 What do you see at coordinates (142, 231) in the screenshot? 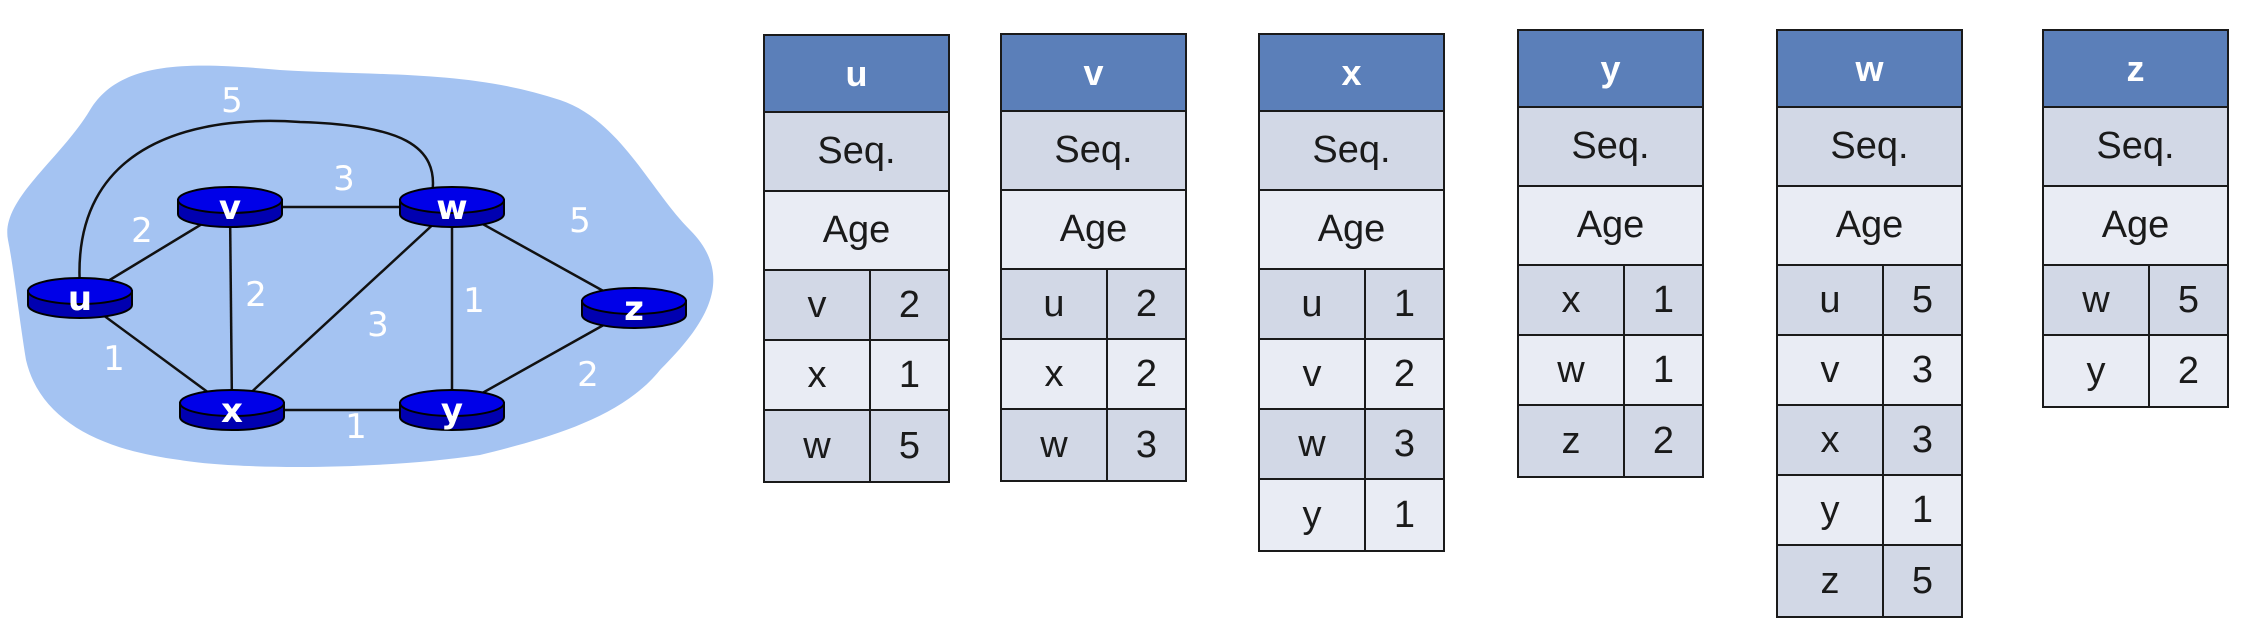
I see `link-cost-u-v: 2` at bounding box center [142, 231].